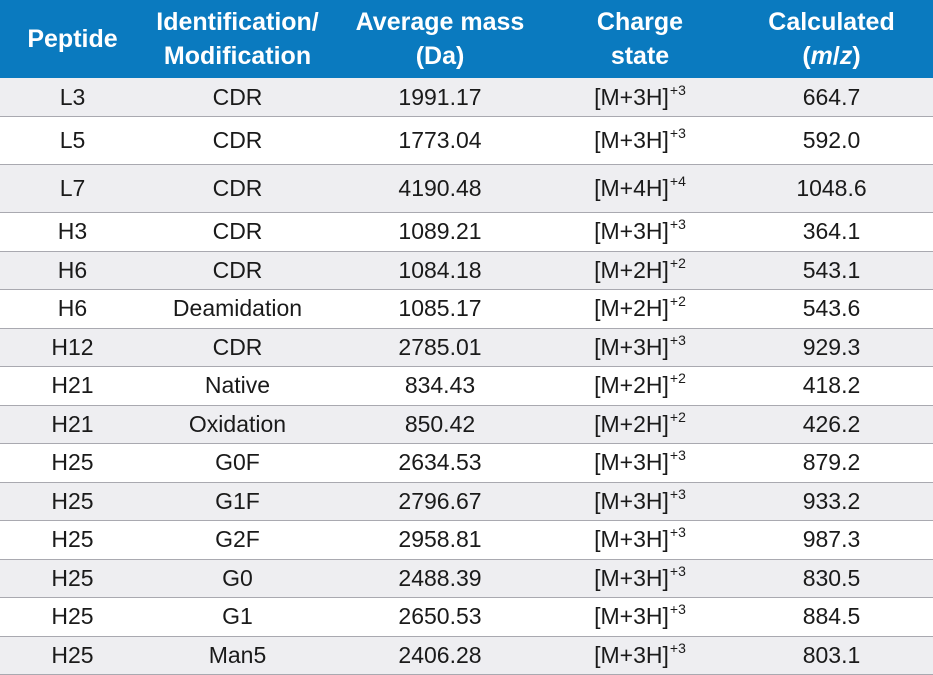 The image size is (933, 675). What do you see at coordinates (466, 424) in the screenshot?
I see `table-row: H21 Oxidation 850.42 [M+2H]+2 426.2` at bounding box center [466, 424].